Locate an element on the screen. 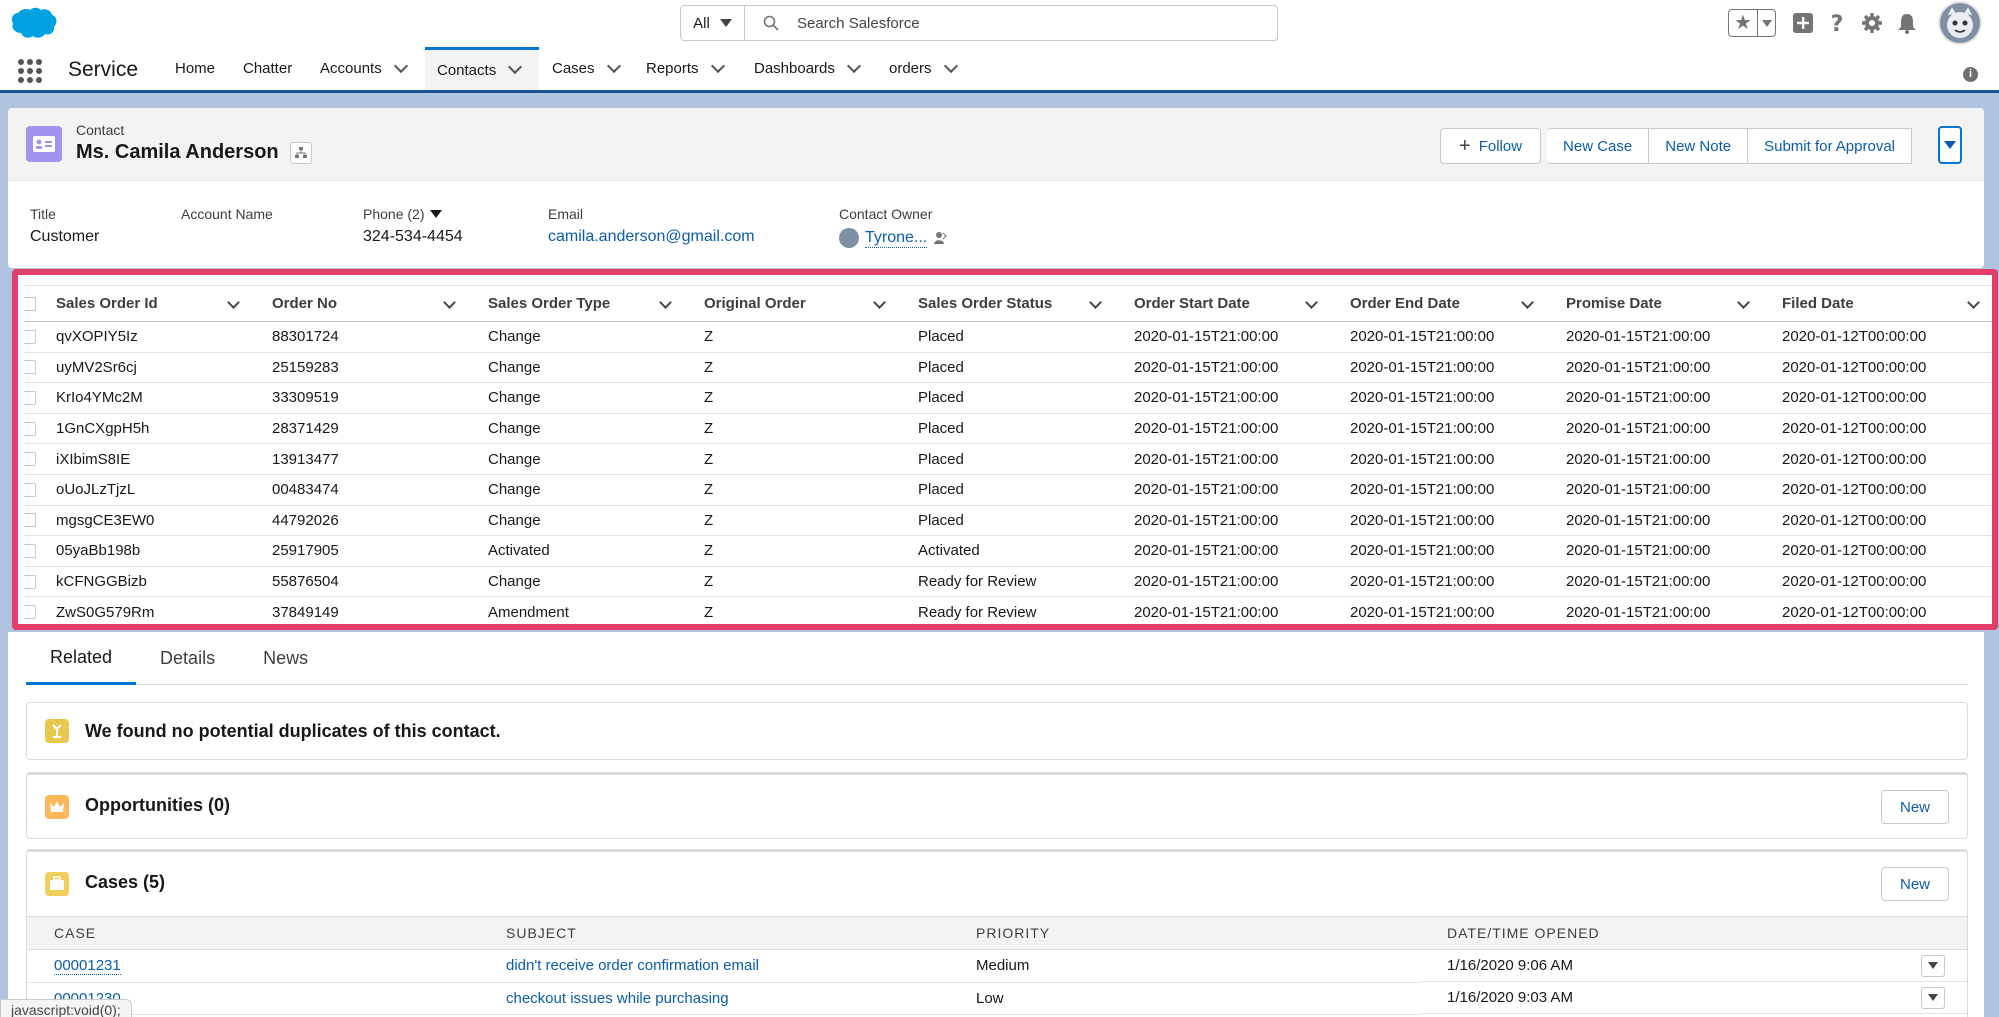  column-header: SUBJECT is located at coordinates (714, 933).